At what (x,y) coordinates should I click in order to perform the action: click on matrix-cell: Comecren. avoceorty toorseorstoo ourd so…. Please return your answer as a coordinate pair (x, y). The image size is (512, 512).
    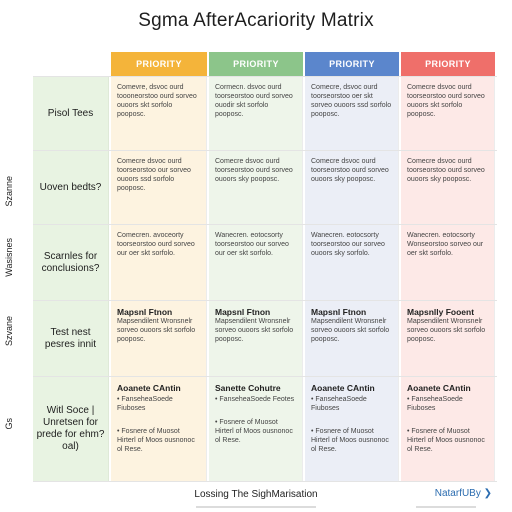
    Looking at the image, I should click on (159, 263).